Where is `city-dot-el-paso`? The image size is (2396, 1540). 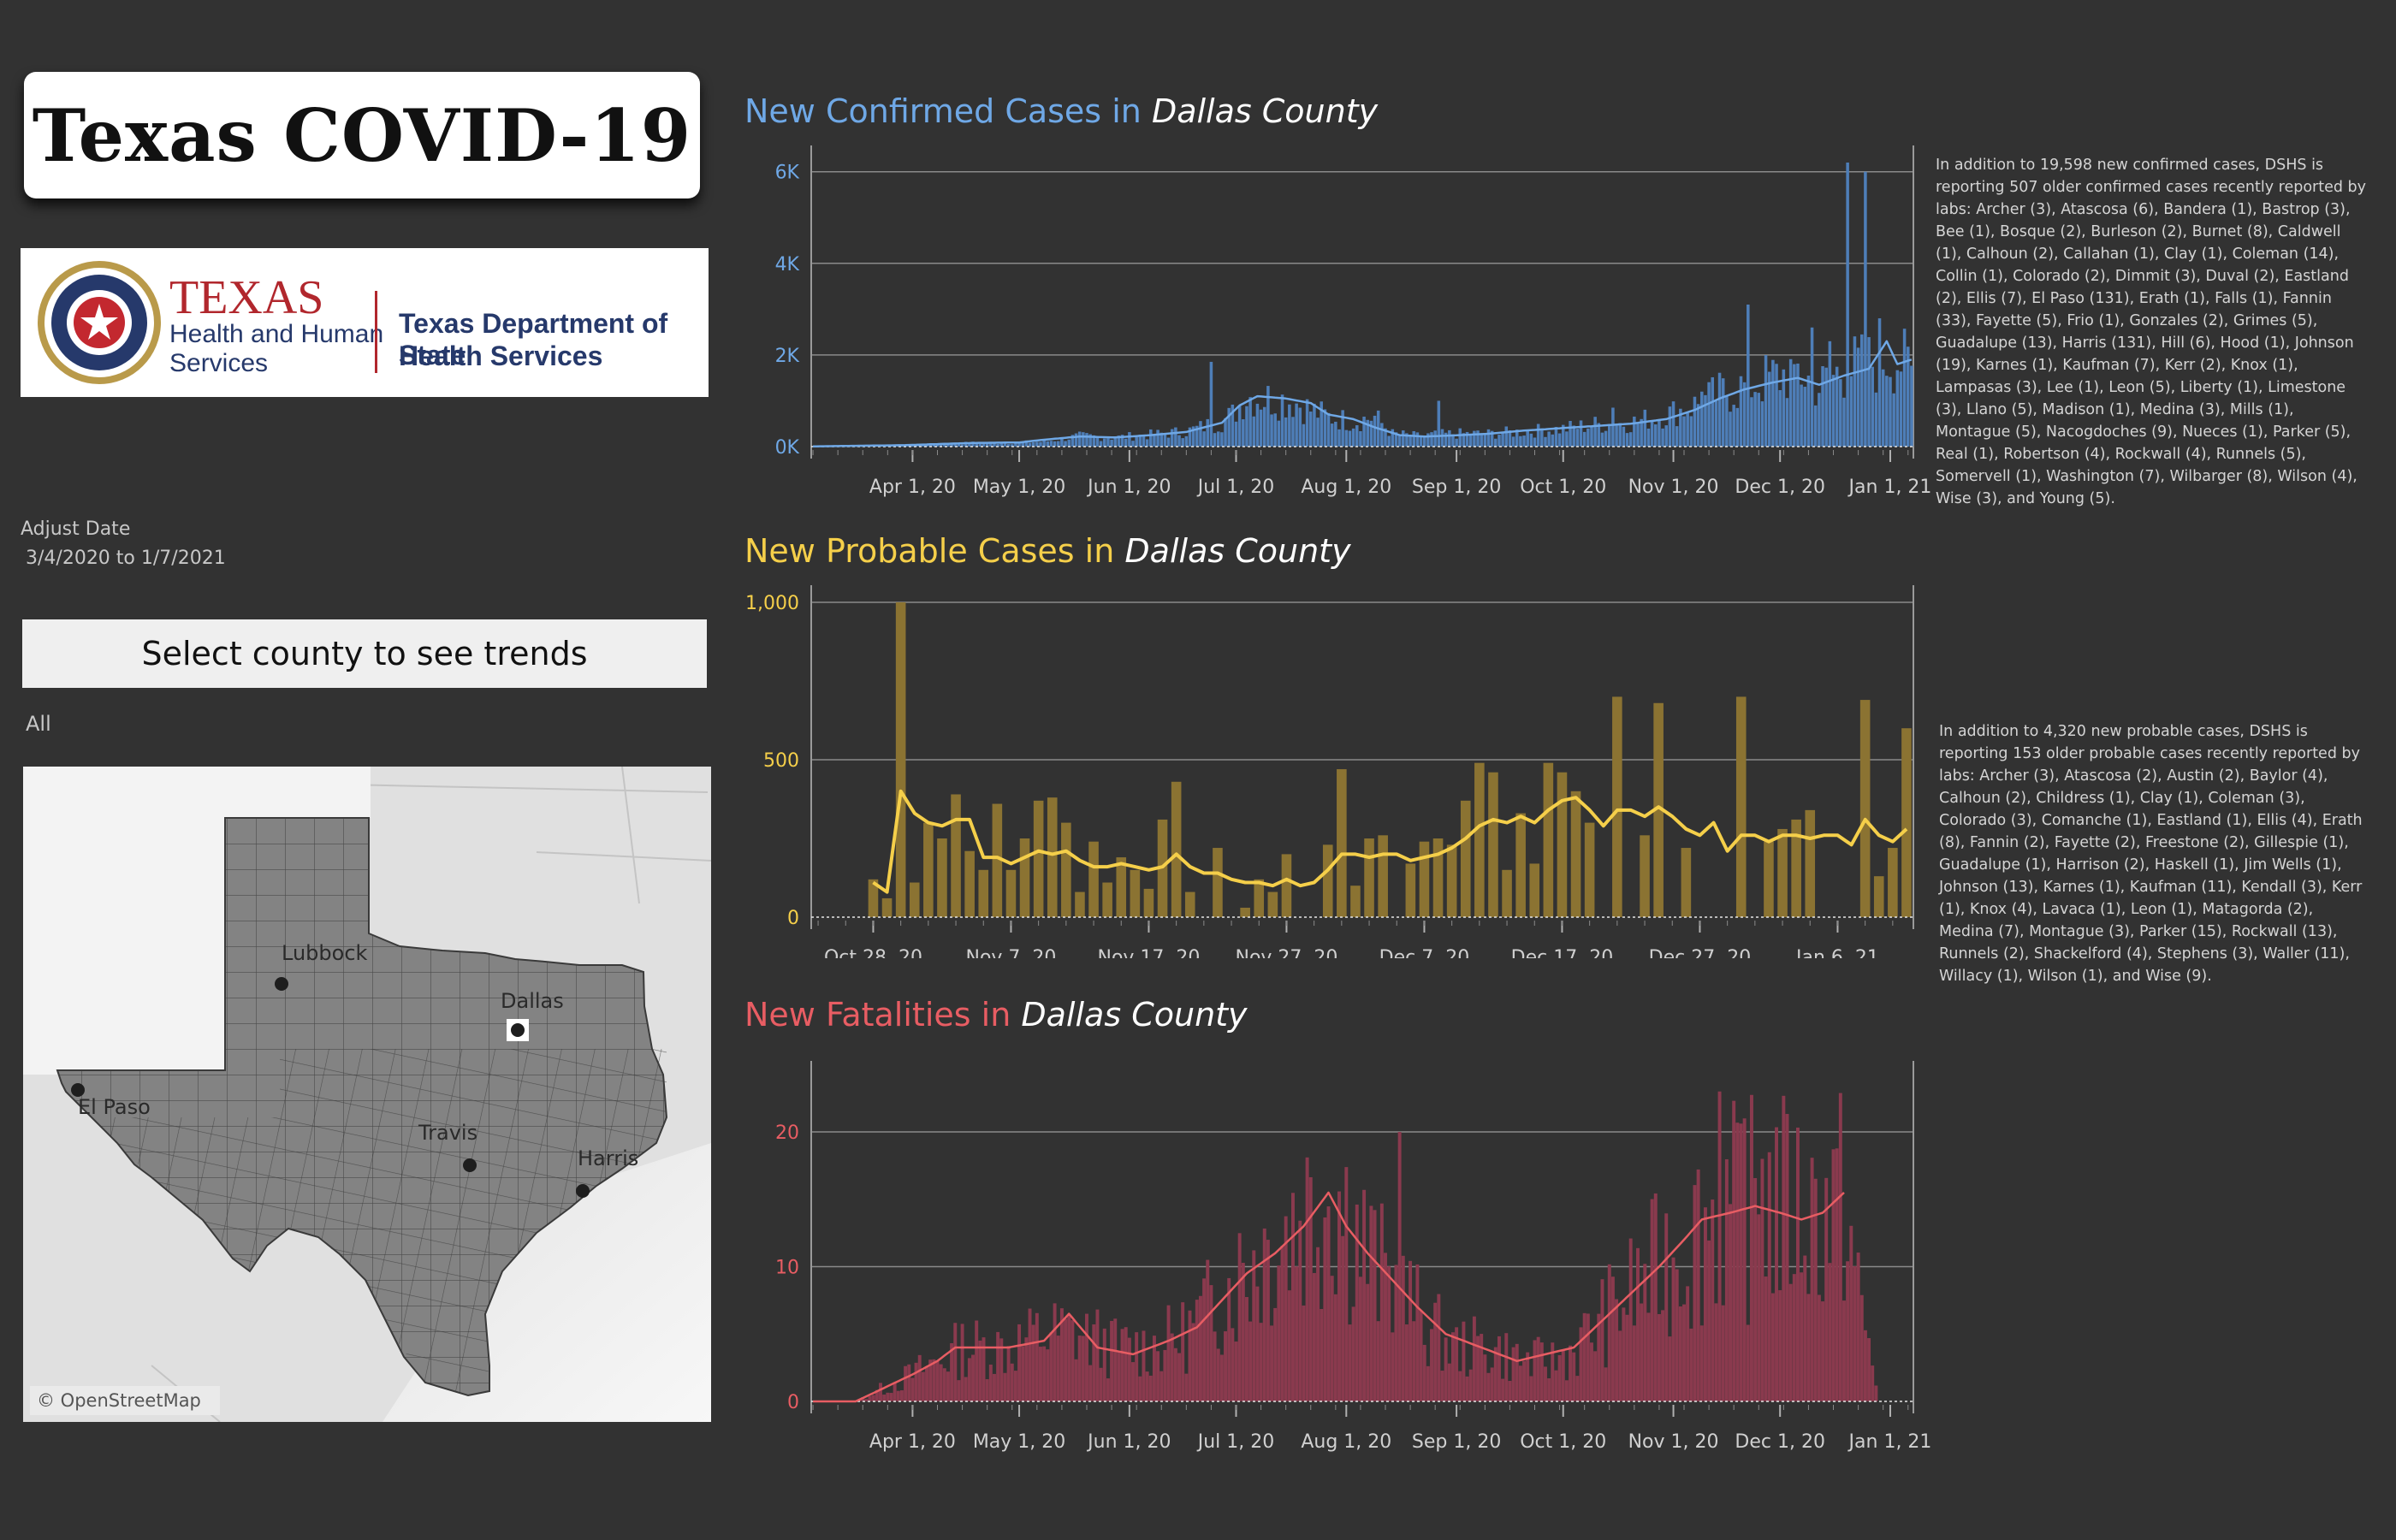 city-dot-el-paso is located at coordinates (78, 1090).